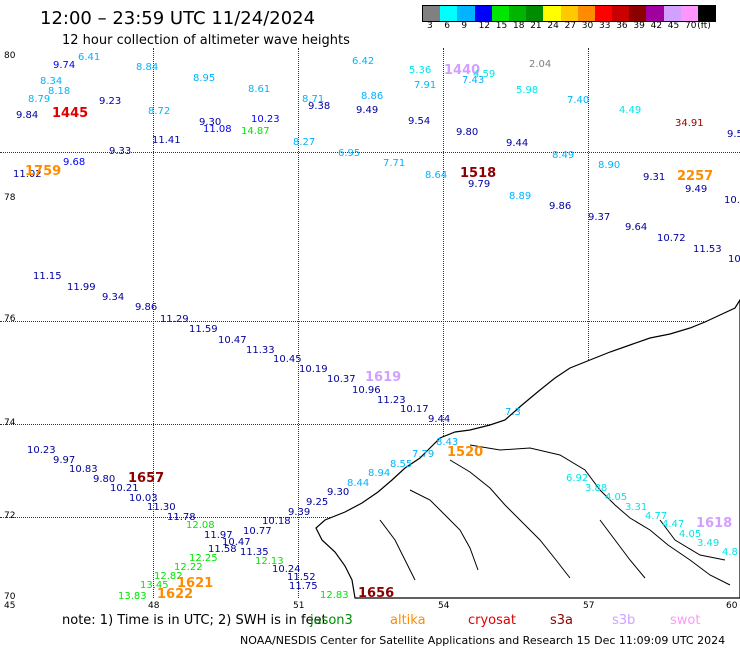 This screenshot has height=650, width=740. I want to click on wave-height-label: 11.41, so click(166, 140).